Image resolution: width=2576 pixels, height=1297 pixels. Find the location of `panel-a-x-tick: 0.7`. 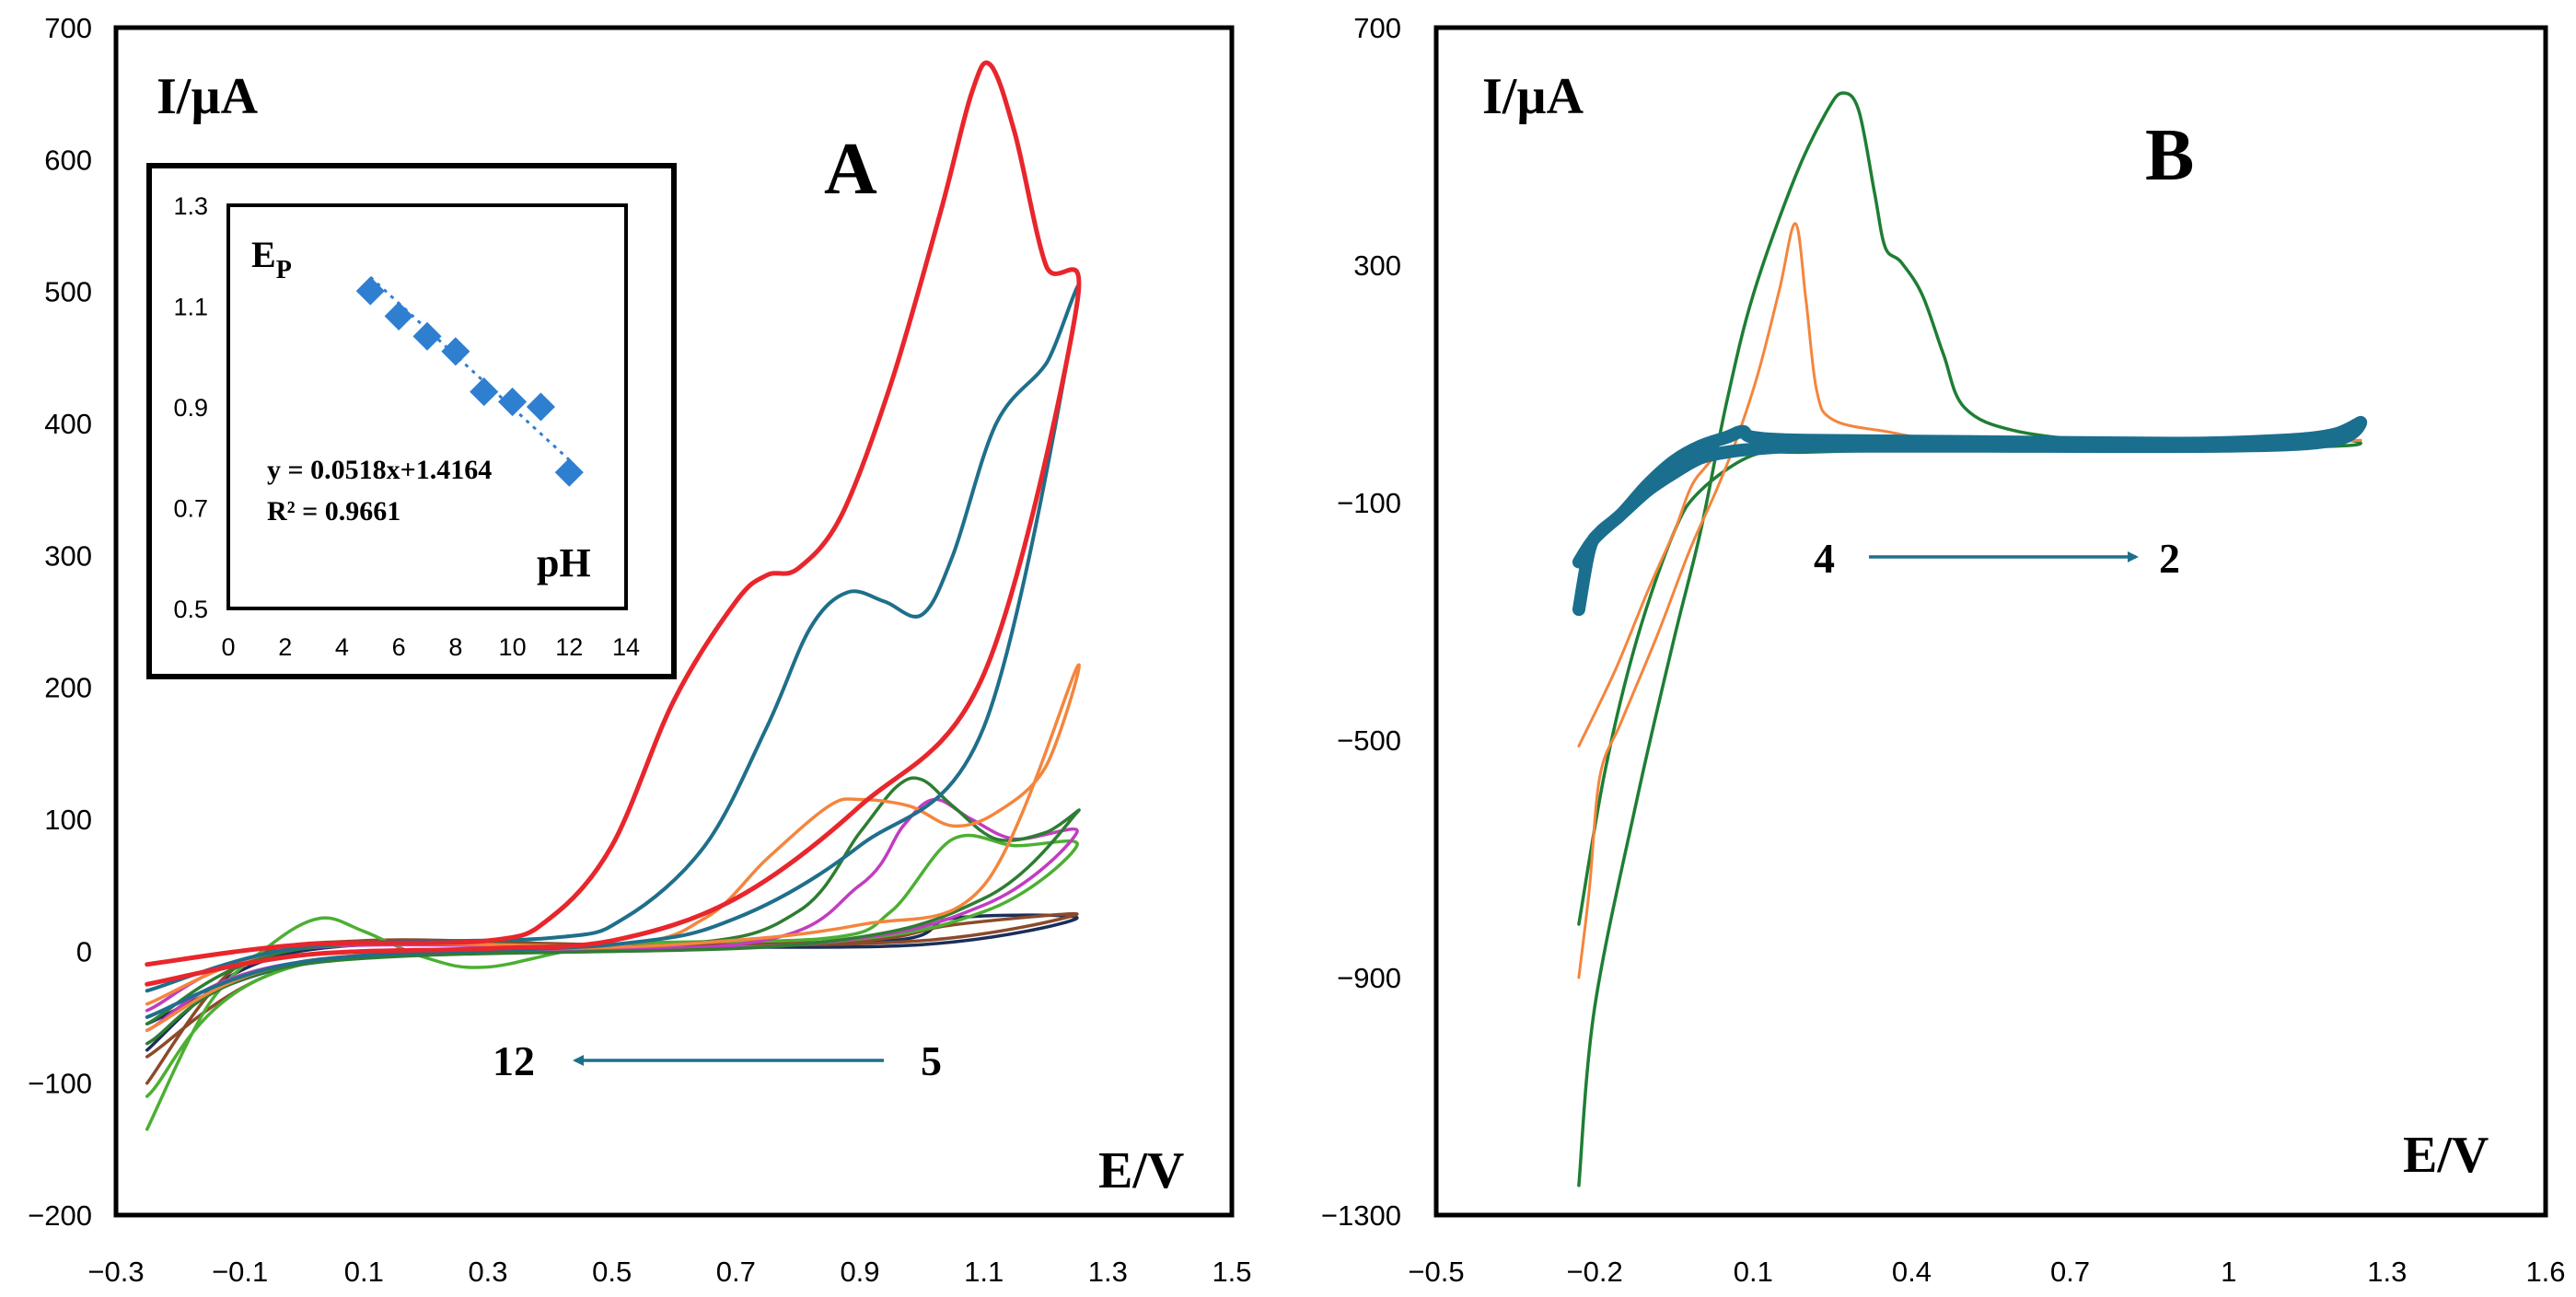

panel-a-x-tick: 0.7 is located at coordinates (736, 1272).